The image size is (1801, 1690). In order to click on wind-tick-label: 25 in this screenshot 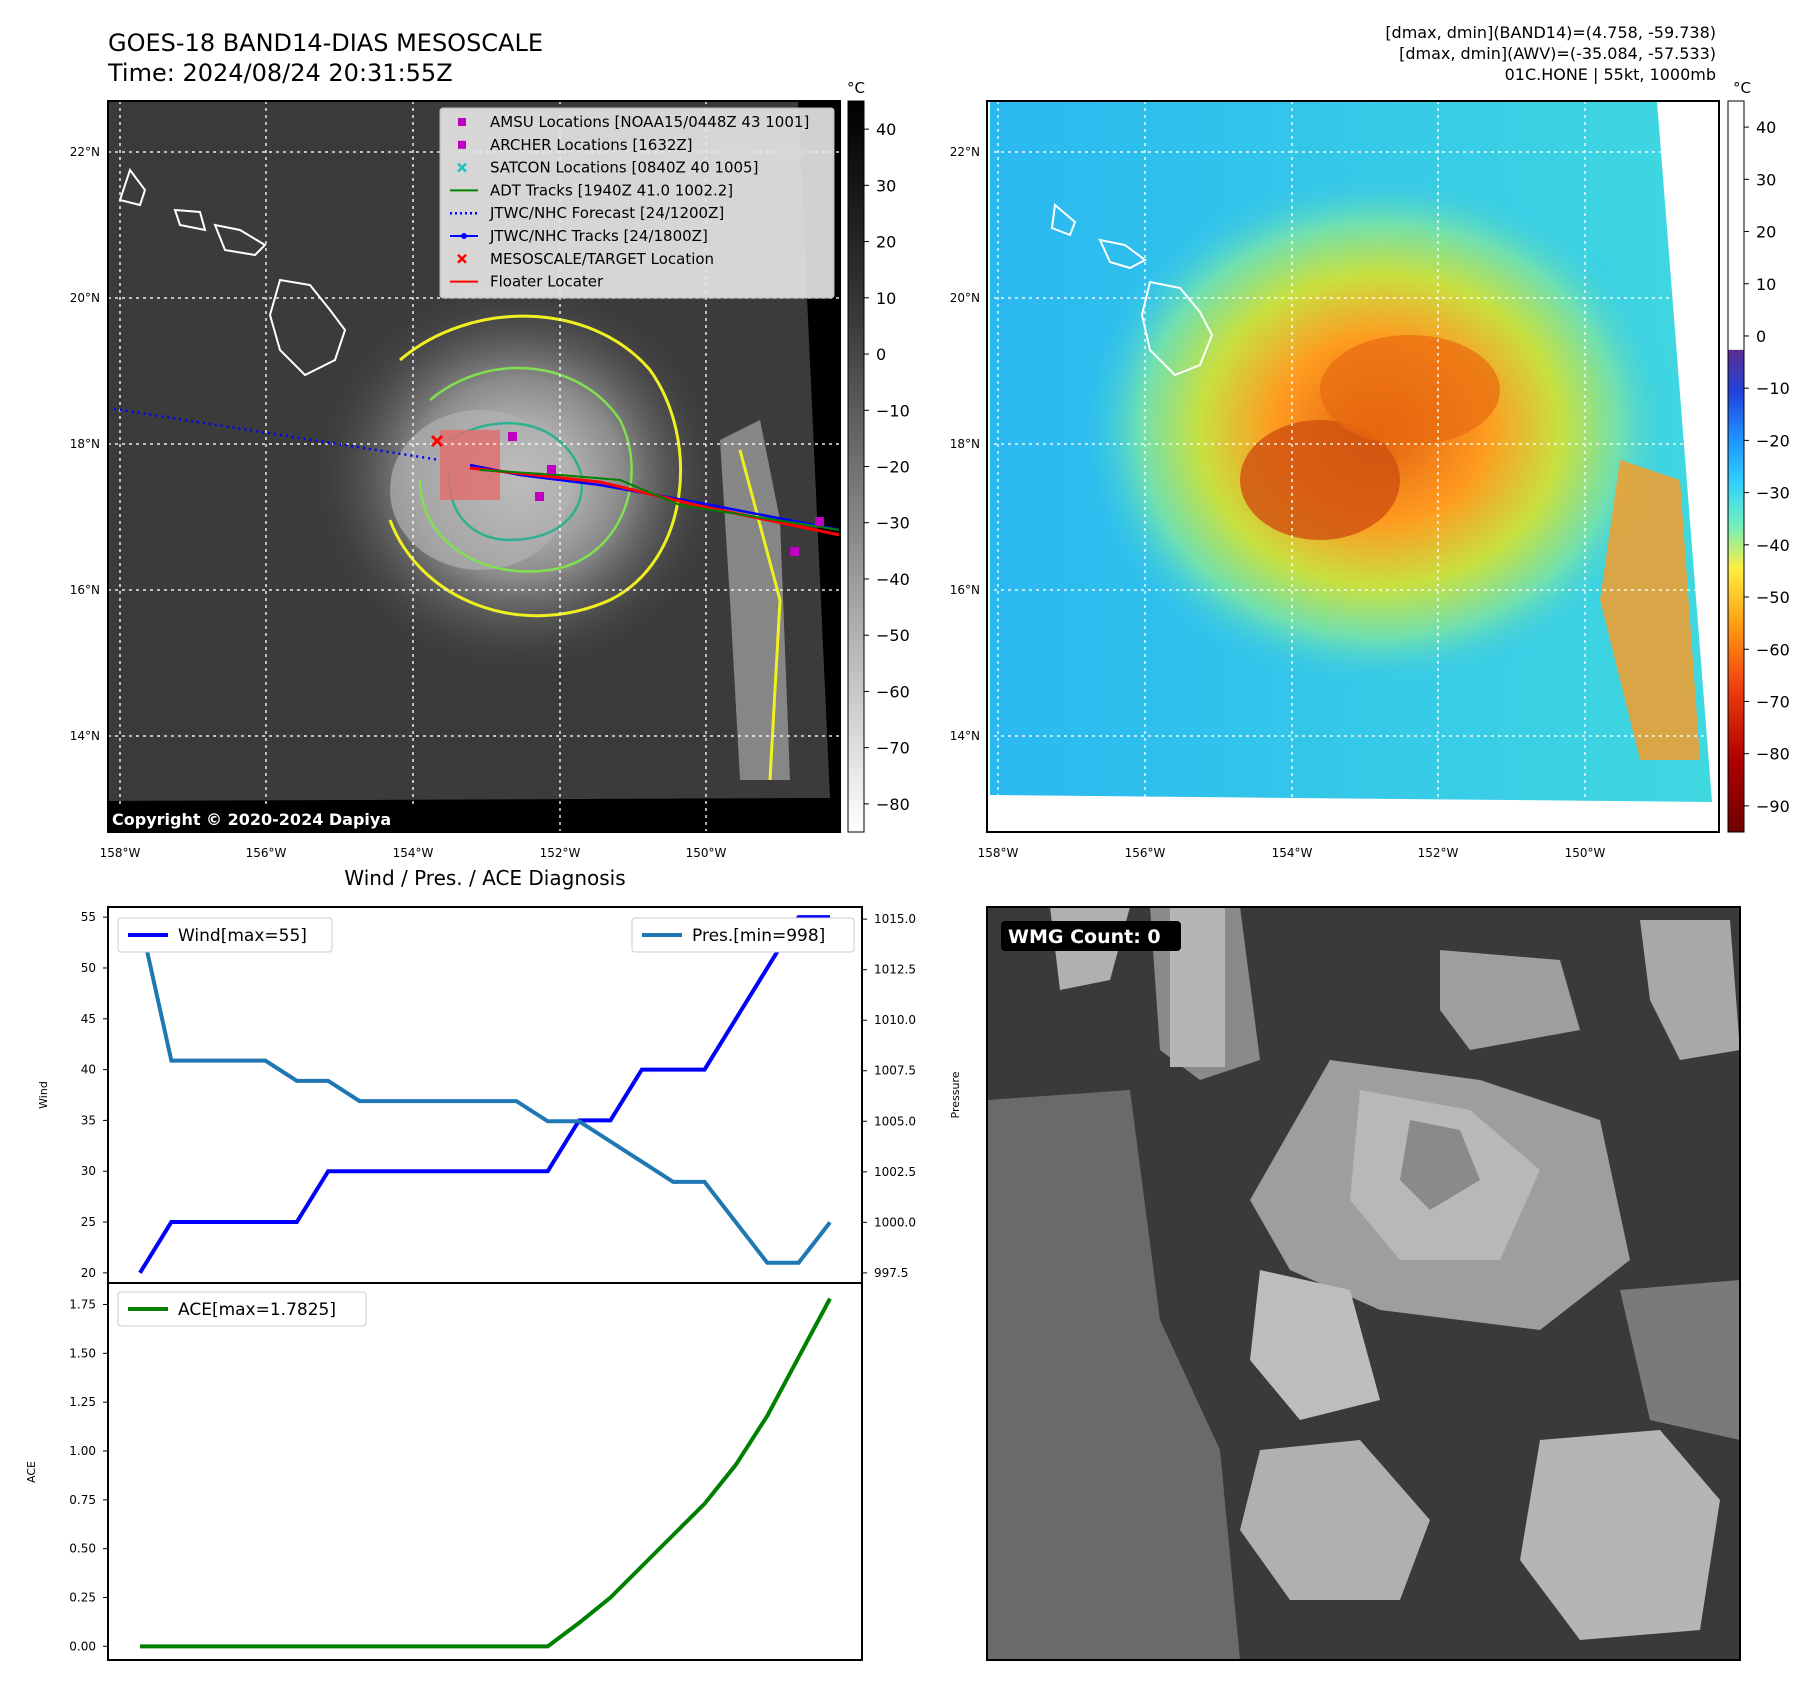, I will do `click(88, 1222)`.